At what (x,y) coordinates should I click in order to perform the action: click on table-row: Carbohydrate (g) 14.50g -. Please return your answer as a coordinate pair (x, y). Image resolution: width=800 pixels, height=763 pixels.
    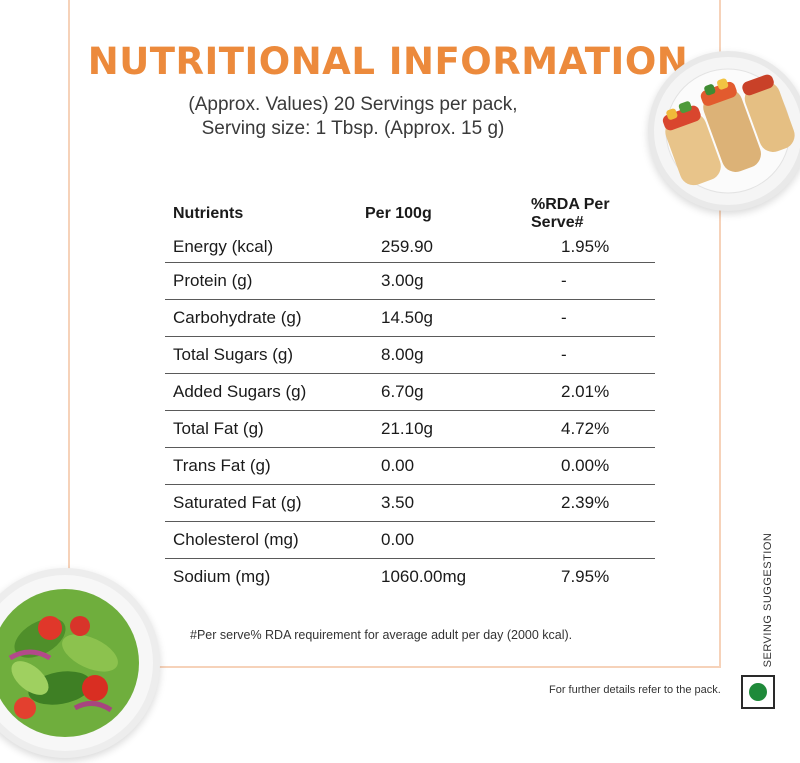
    Looking at the image, I should click on (410, 318).